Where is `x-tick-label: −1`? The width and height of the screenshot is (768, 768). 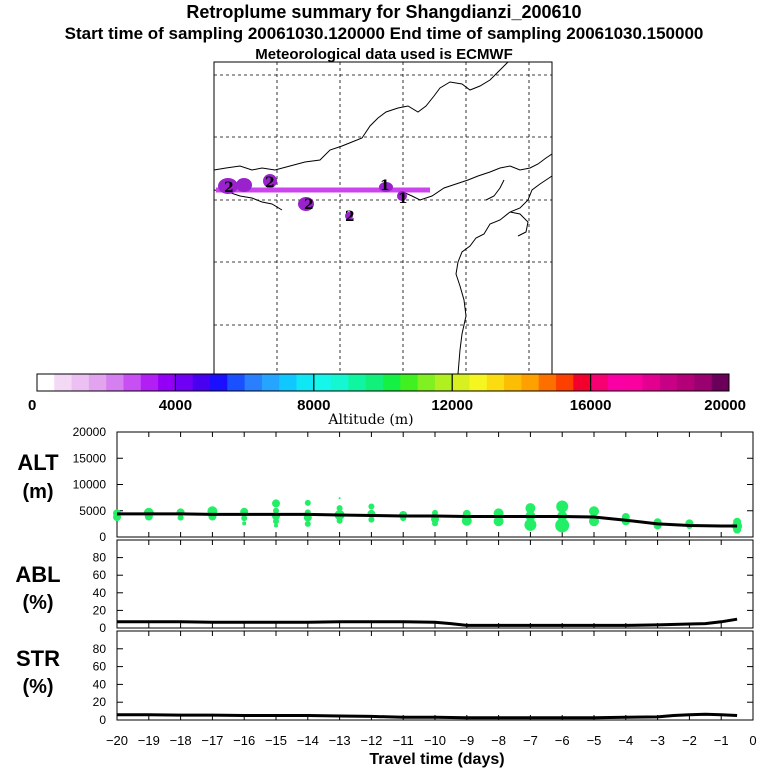 x-tick-label: −1 is located at coordinates (721, 740).